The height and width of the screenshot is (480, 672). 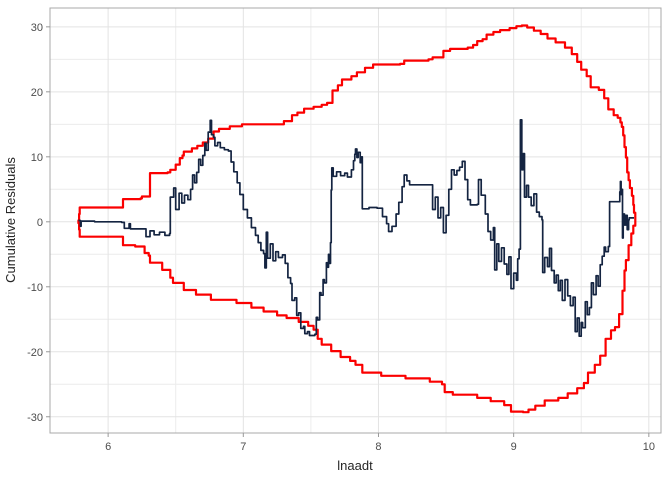 I want to click on x-tick-label: 9, so click(x=514, y=447).